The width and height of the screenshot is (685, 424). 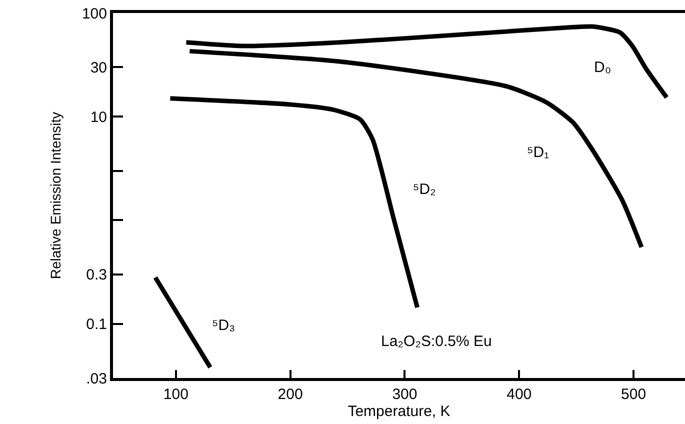 What do you see at coordinates (405, 394) in the screenshot?
I see `x-tick-label: 300` at bounding box center [405, 394].